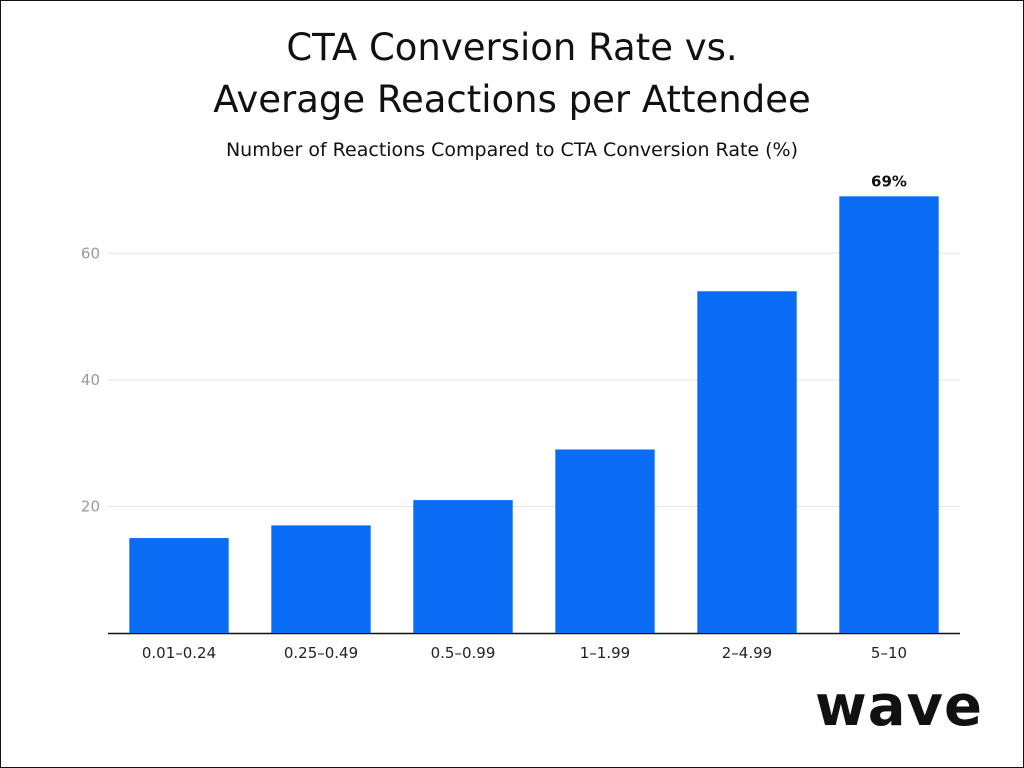 The height and width of the screenshot is (768, 1024). I want to click on x-tick-label: 0.5–0.99, so click(463, 653).